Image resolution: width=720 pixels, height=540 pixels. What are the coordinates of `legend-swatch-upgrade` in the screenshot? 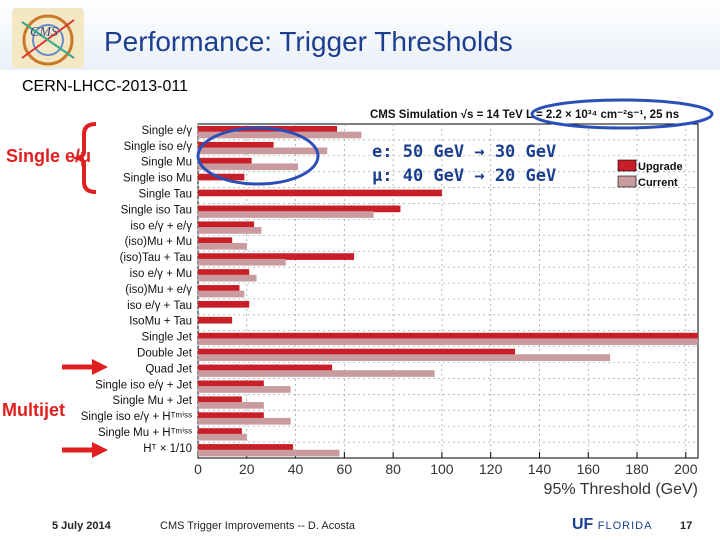 It's located at (627, 165).